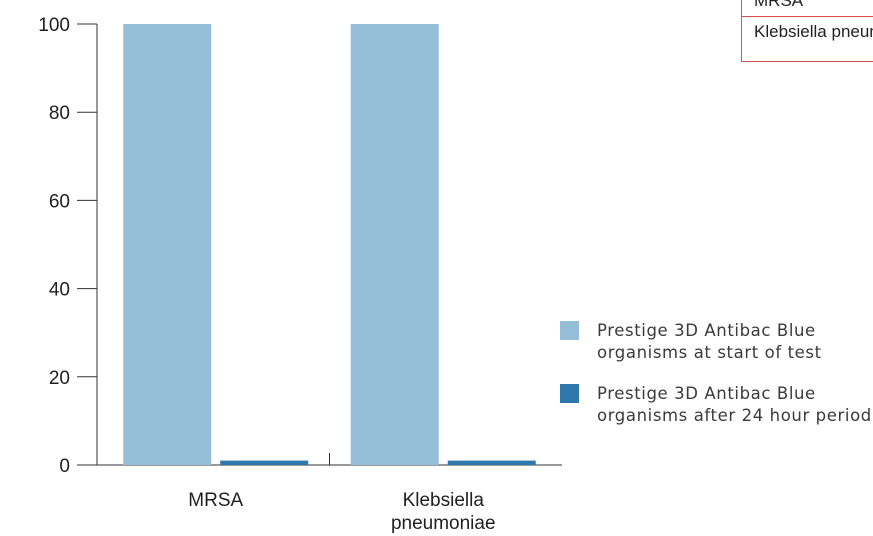  Describe the element at coordinates (813, 31) in the screenshot. I see `table-cell-klebsiella: Klebsiella pneumoniae` at that location.